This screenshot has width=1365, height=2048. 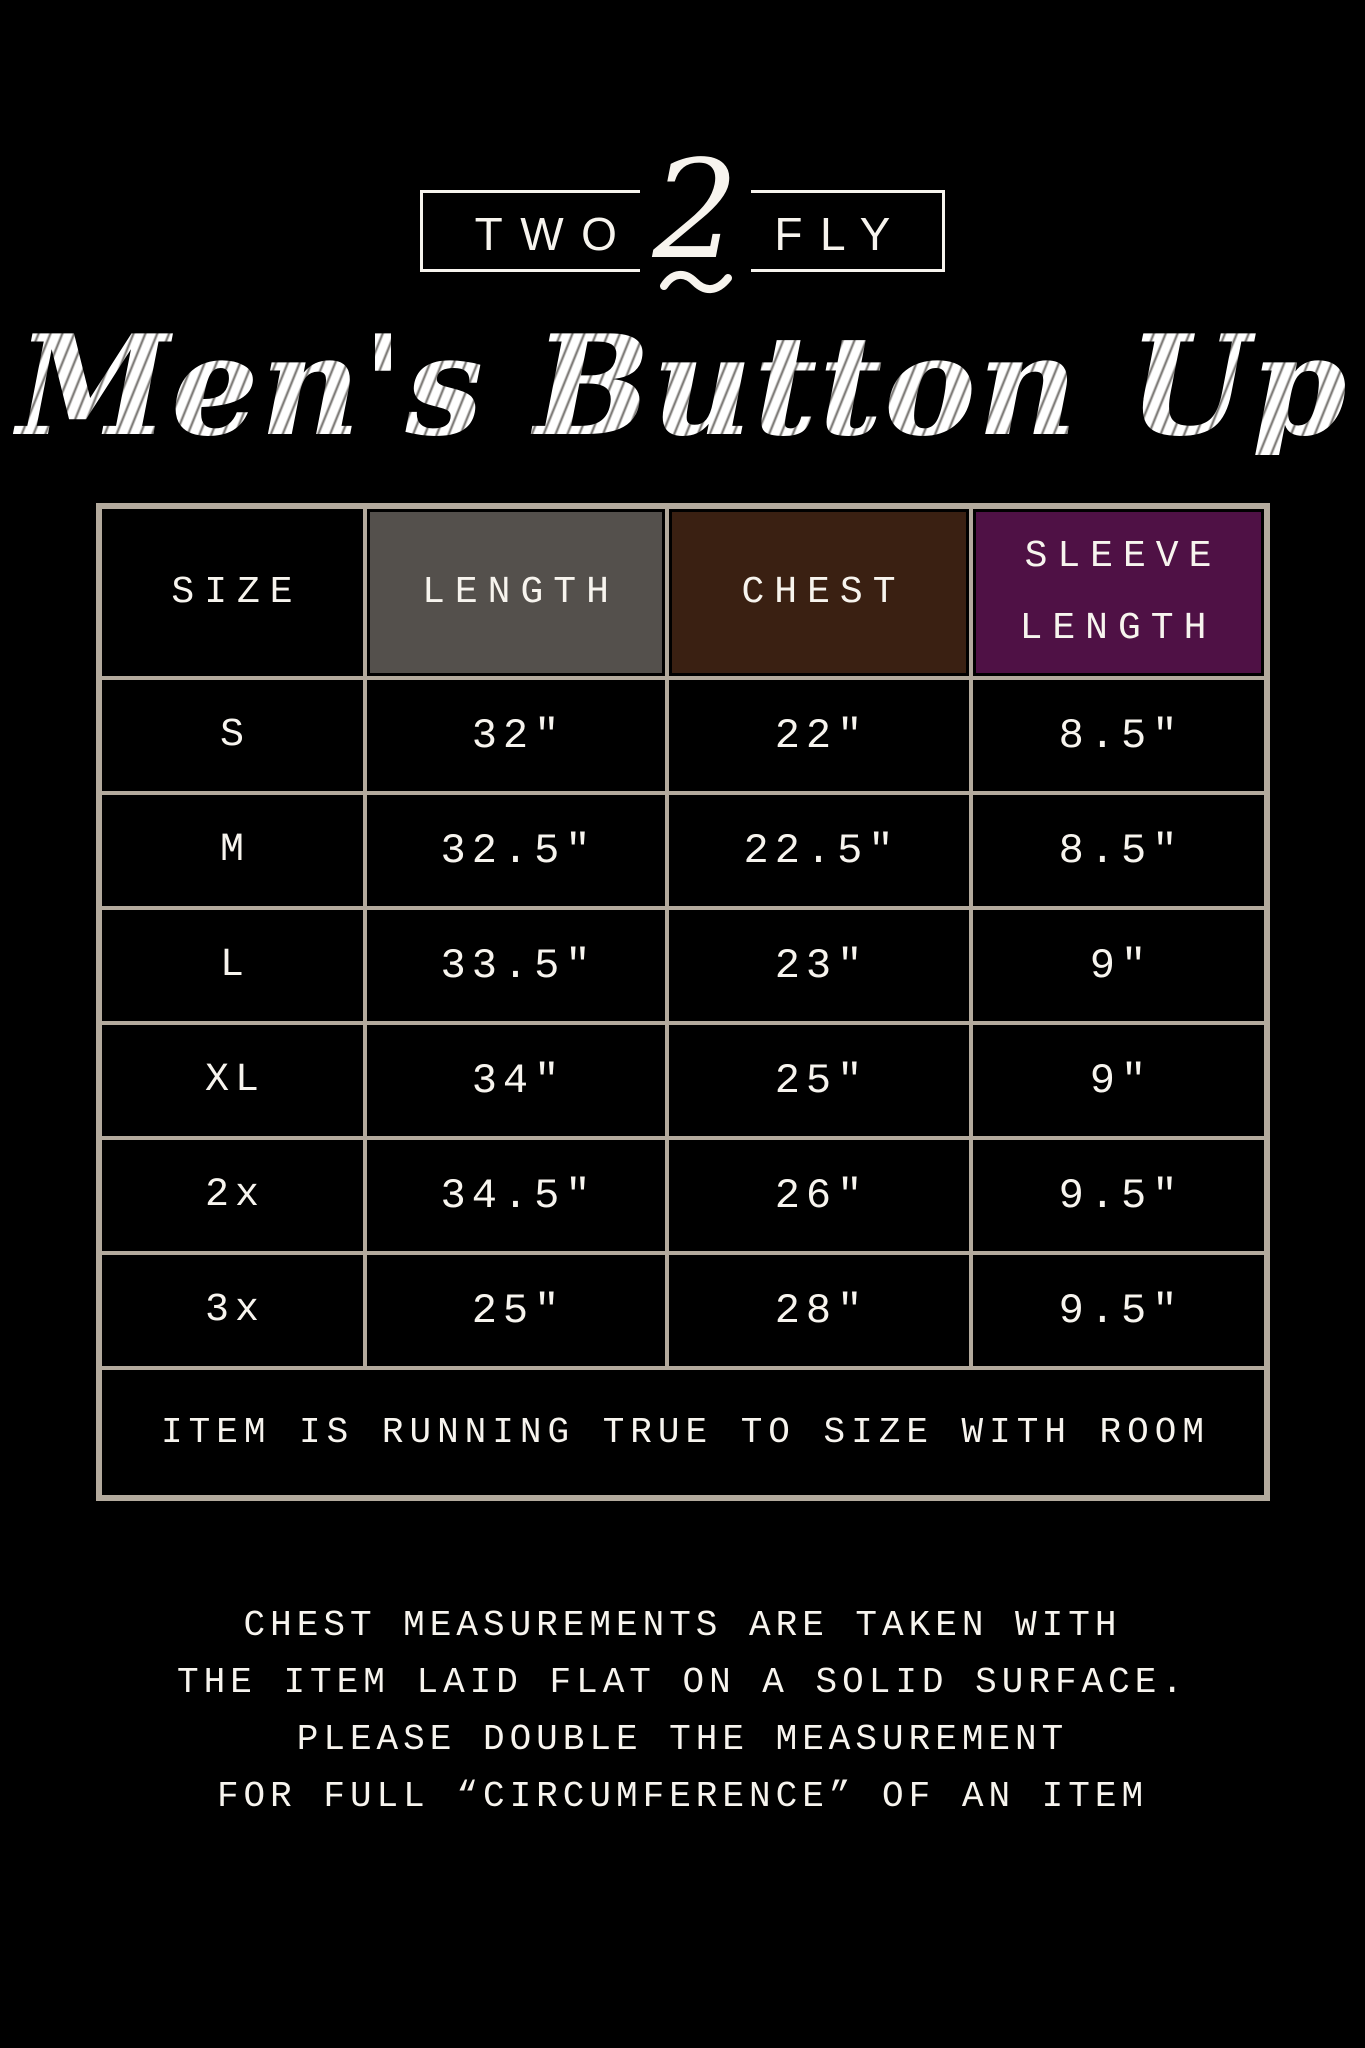 I want to click on length-cell: 25", so click(x=515, y=1310).